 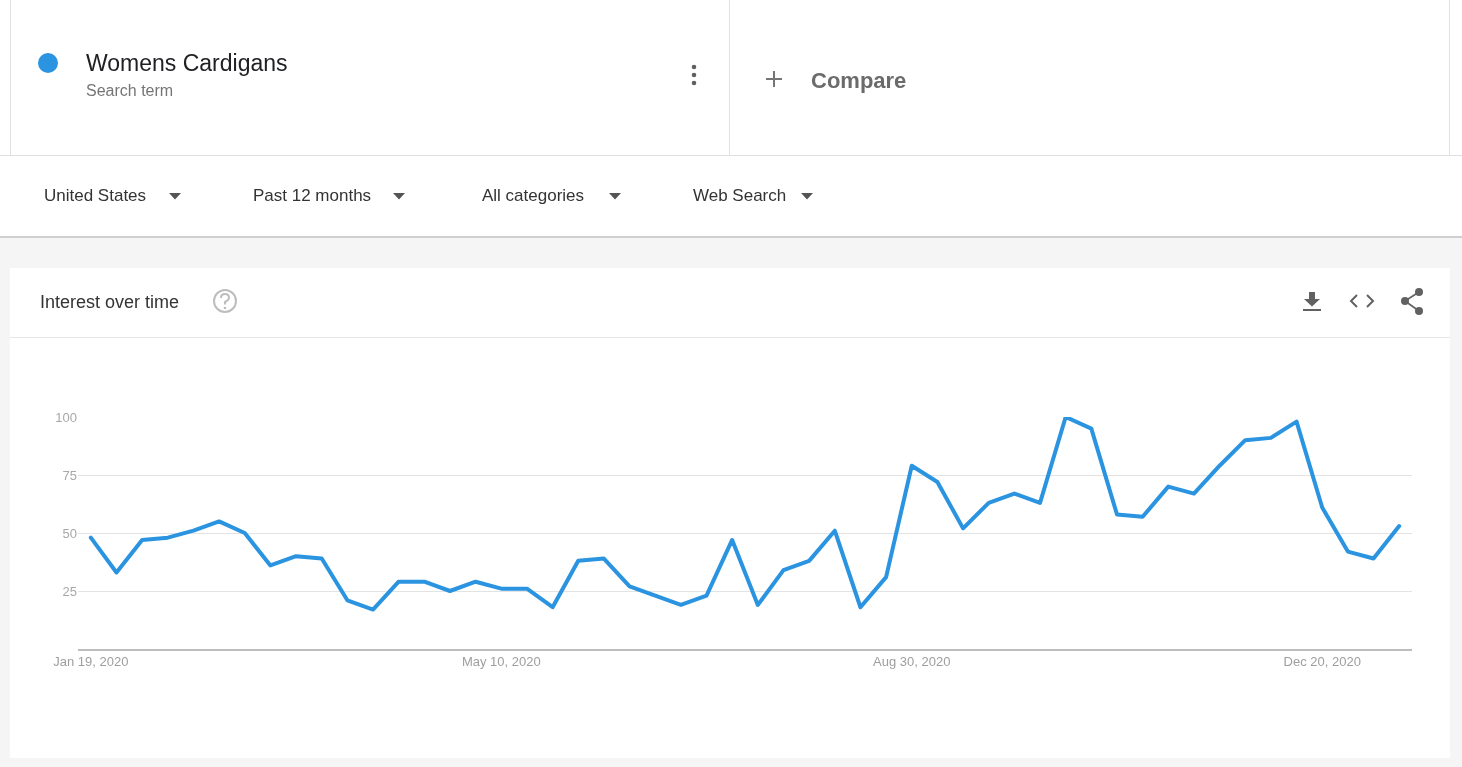 I want to click on y-tick-label: 75, so click(x=69, y=475).